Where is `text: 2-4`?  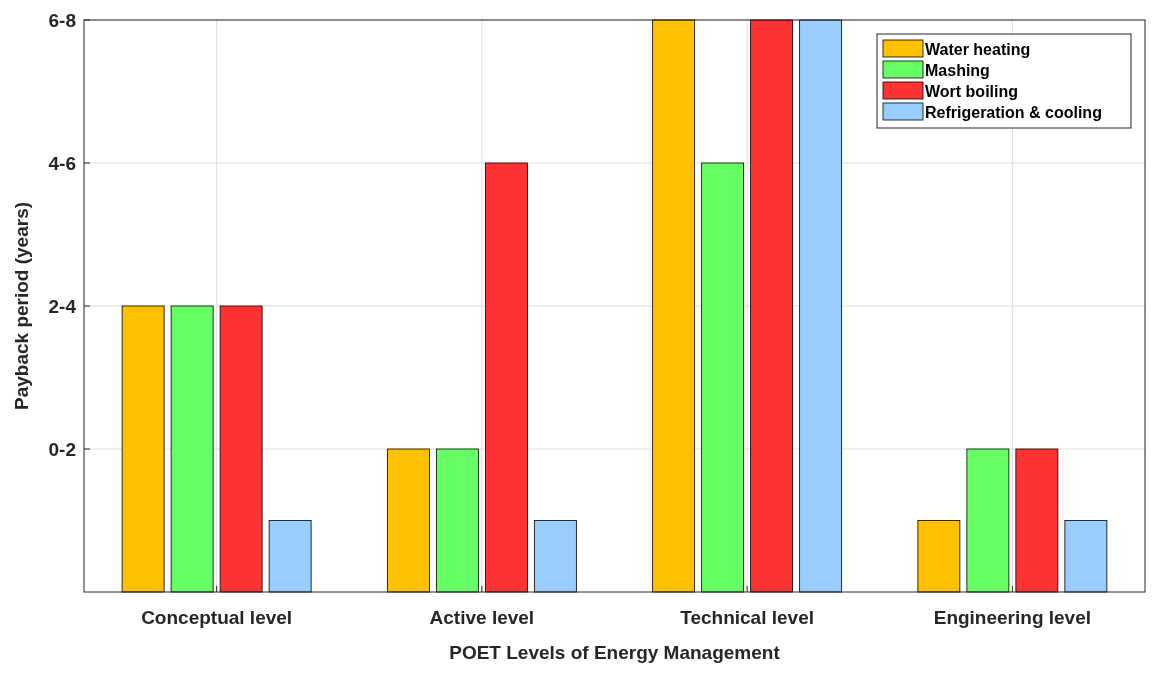
text: 2-4 is located at coordinates (62, 306).